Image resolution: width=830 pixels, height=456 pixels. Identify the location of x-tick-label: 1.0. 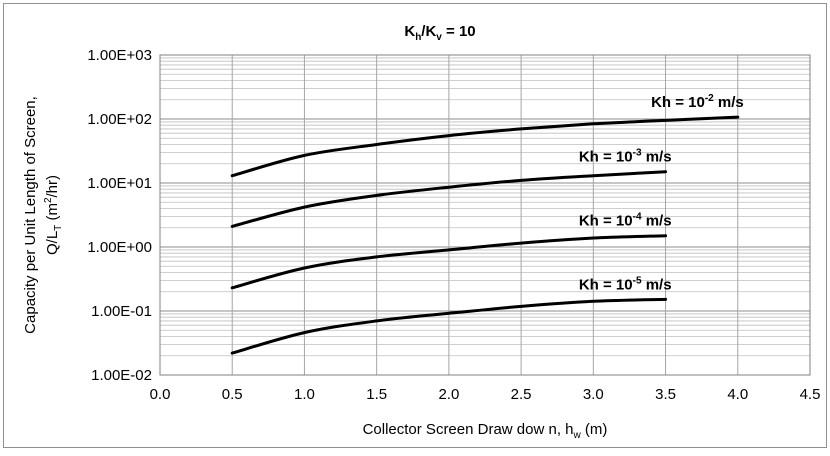
(304, 394).